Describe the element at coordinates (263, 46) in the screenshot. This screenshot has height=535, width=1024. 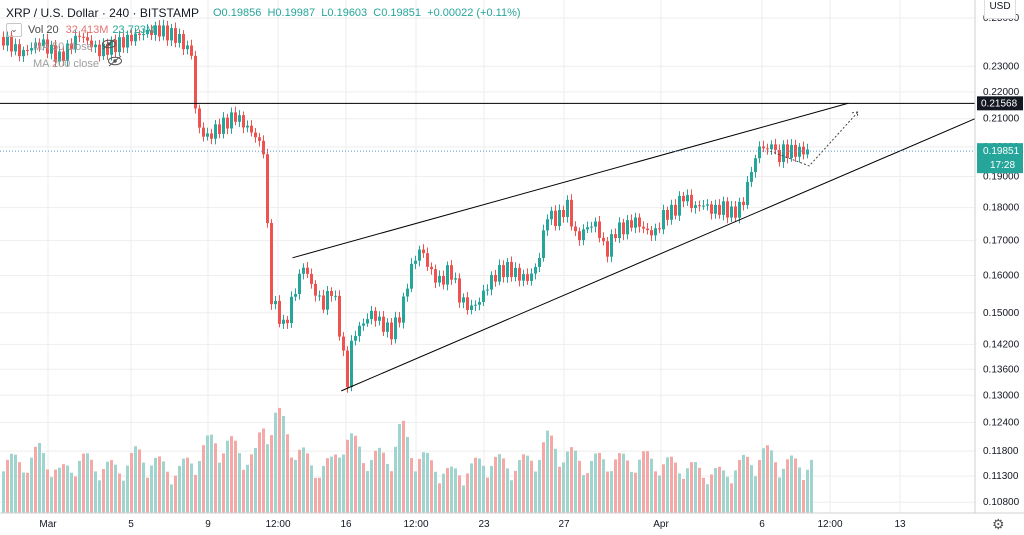
I see `ma50-row: MA 50 close` at that location.